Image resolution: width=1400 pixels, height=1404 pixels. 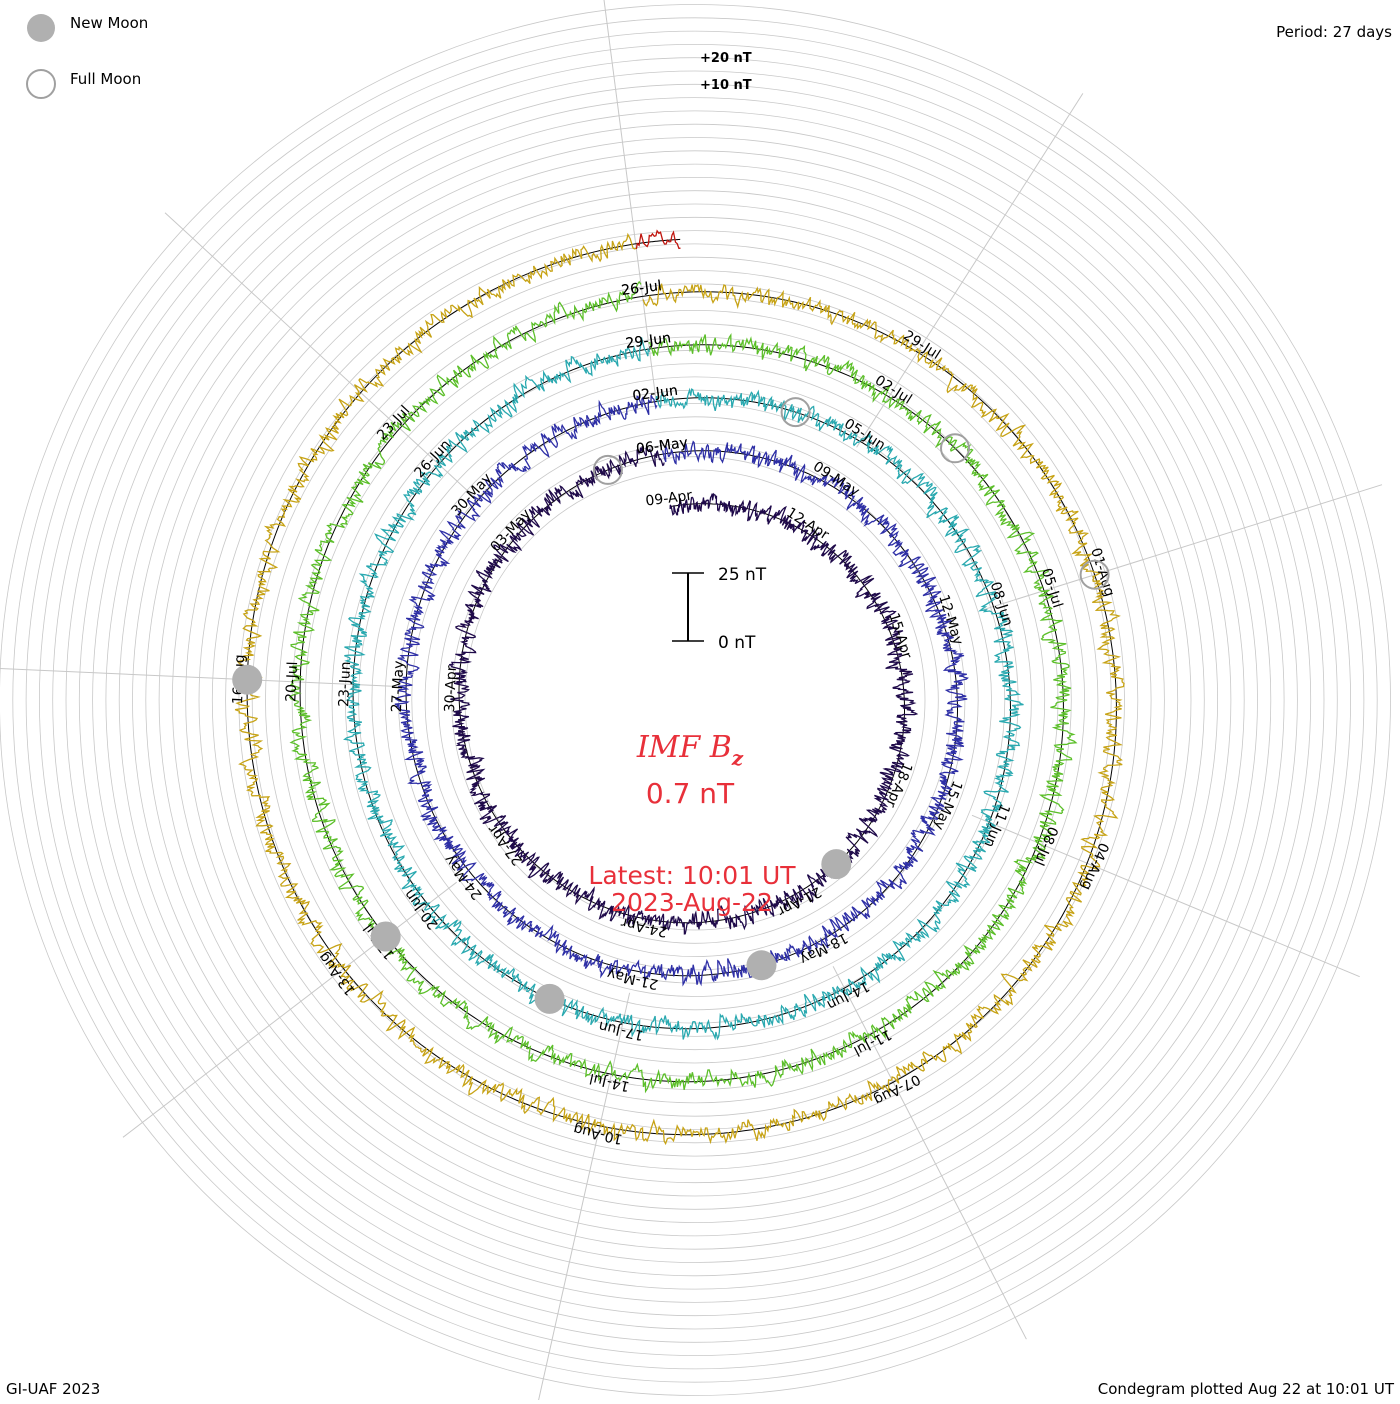 I want to click on grid-ring, so click(x=695, y=700).